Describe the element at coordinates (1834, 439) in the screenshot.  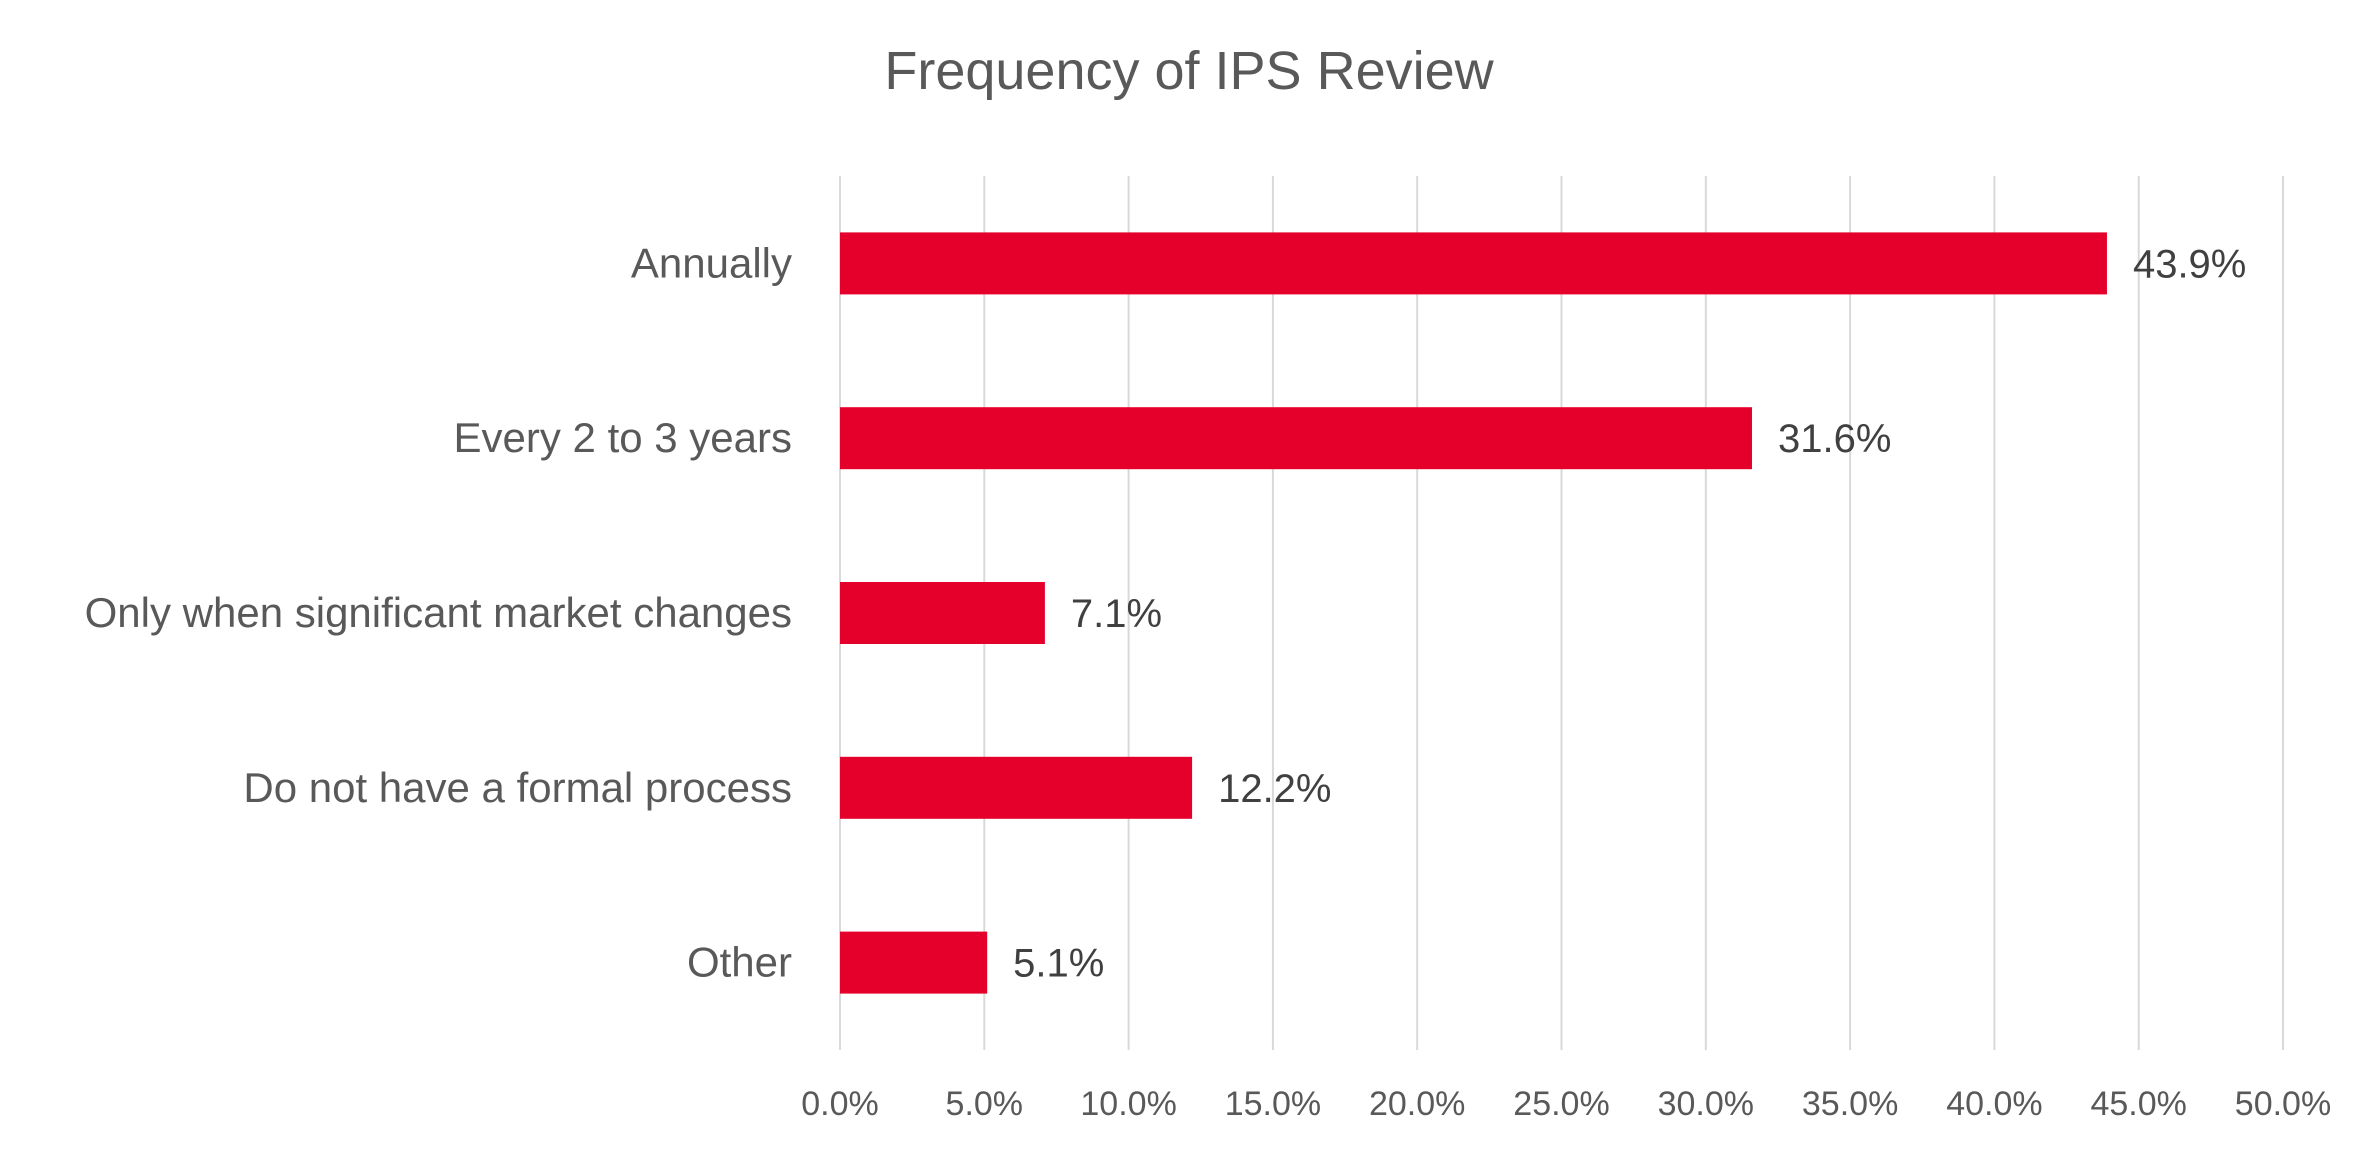
I see `data-label: 31.6%` at that location.